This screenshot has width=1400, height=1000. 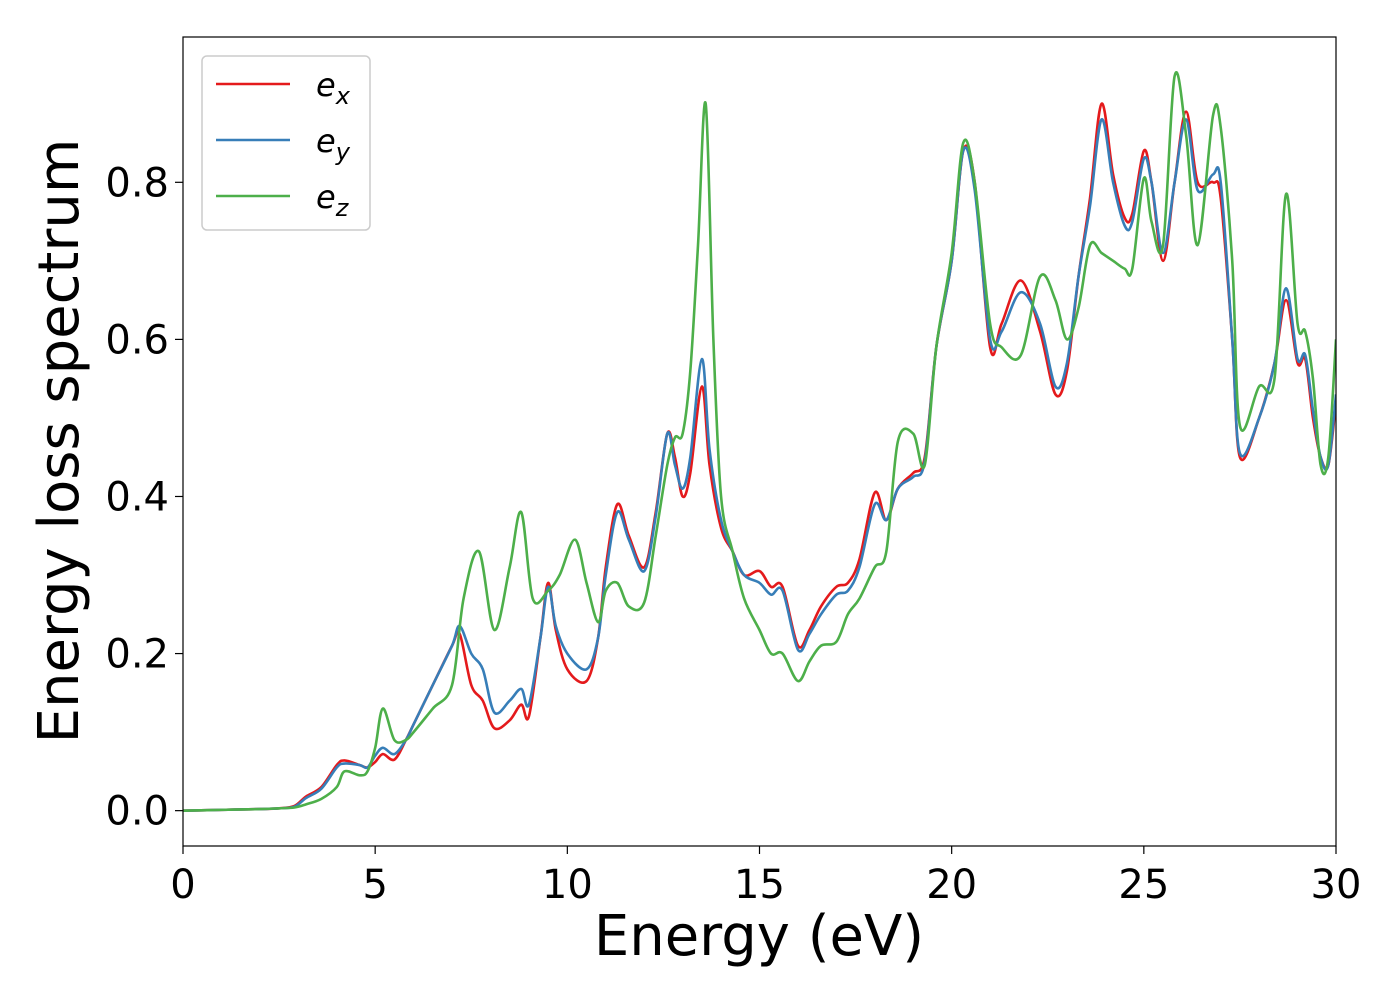 I want to click on x-axis: 0 5 10 15 20 25 30, so click(x=765, y=877).